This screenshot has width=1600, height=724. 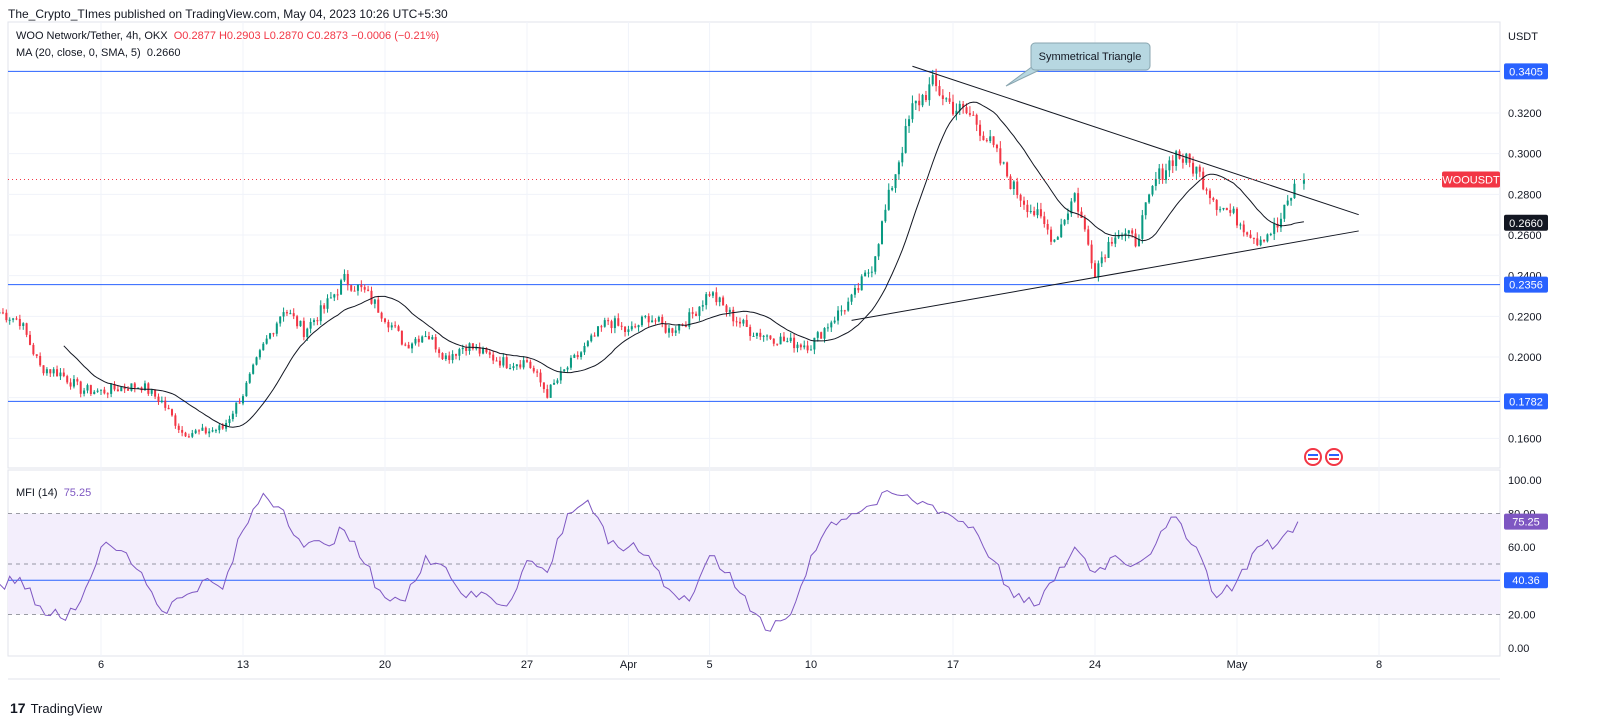 I want to click on ma-label: MA (20, close, 0, SMA, 5), so click(x=78, y=53).